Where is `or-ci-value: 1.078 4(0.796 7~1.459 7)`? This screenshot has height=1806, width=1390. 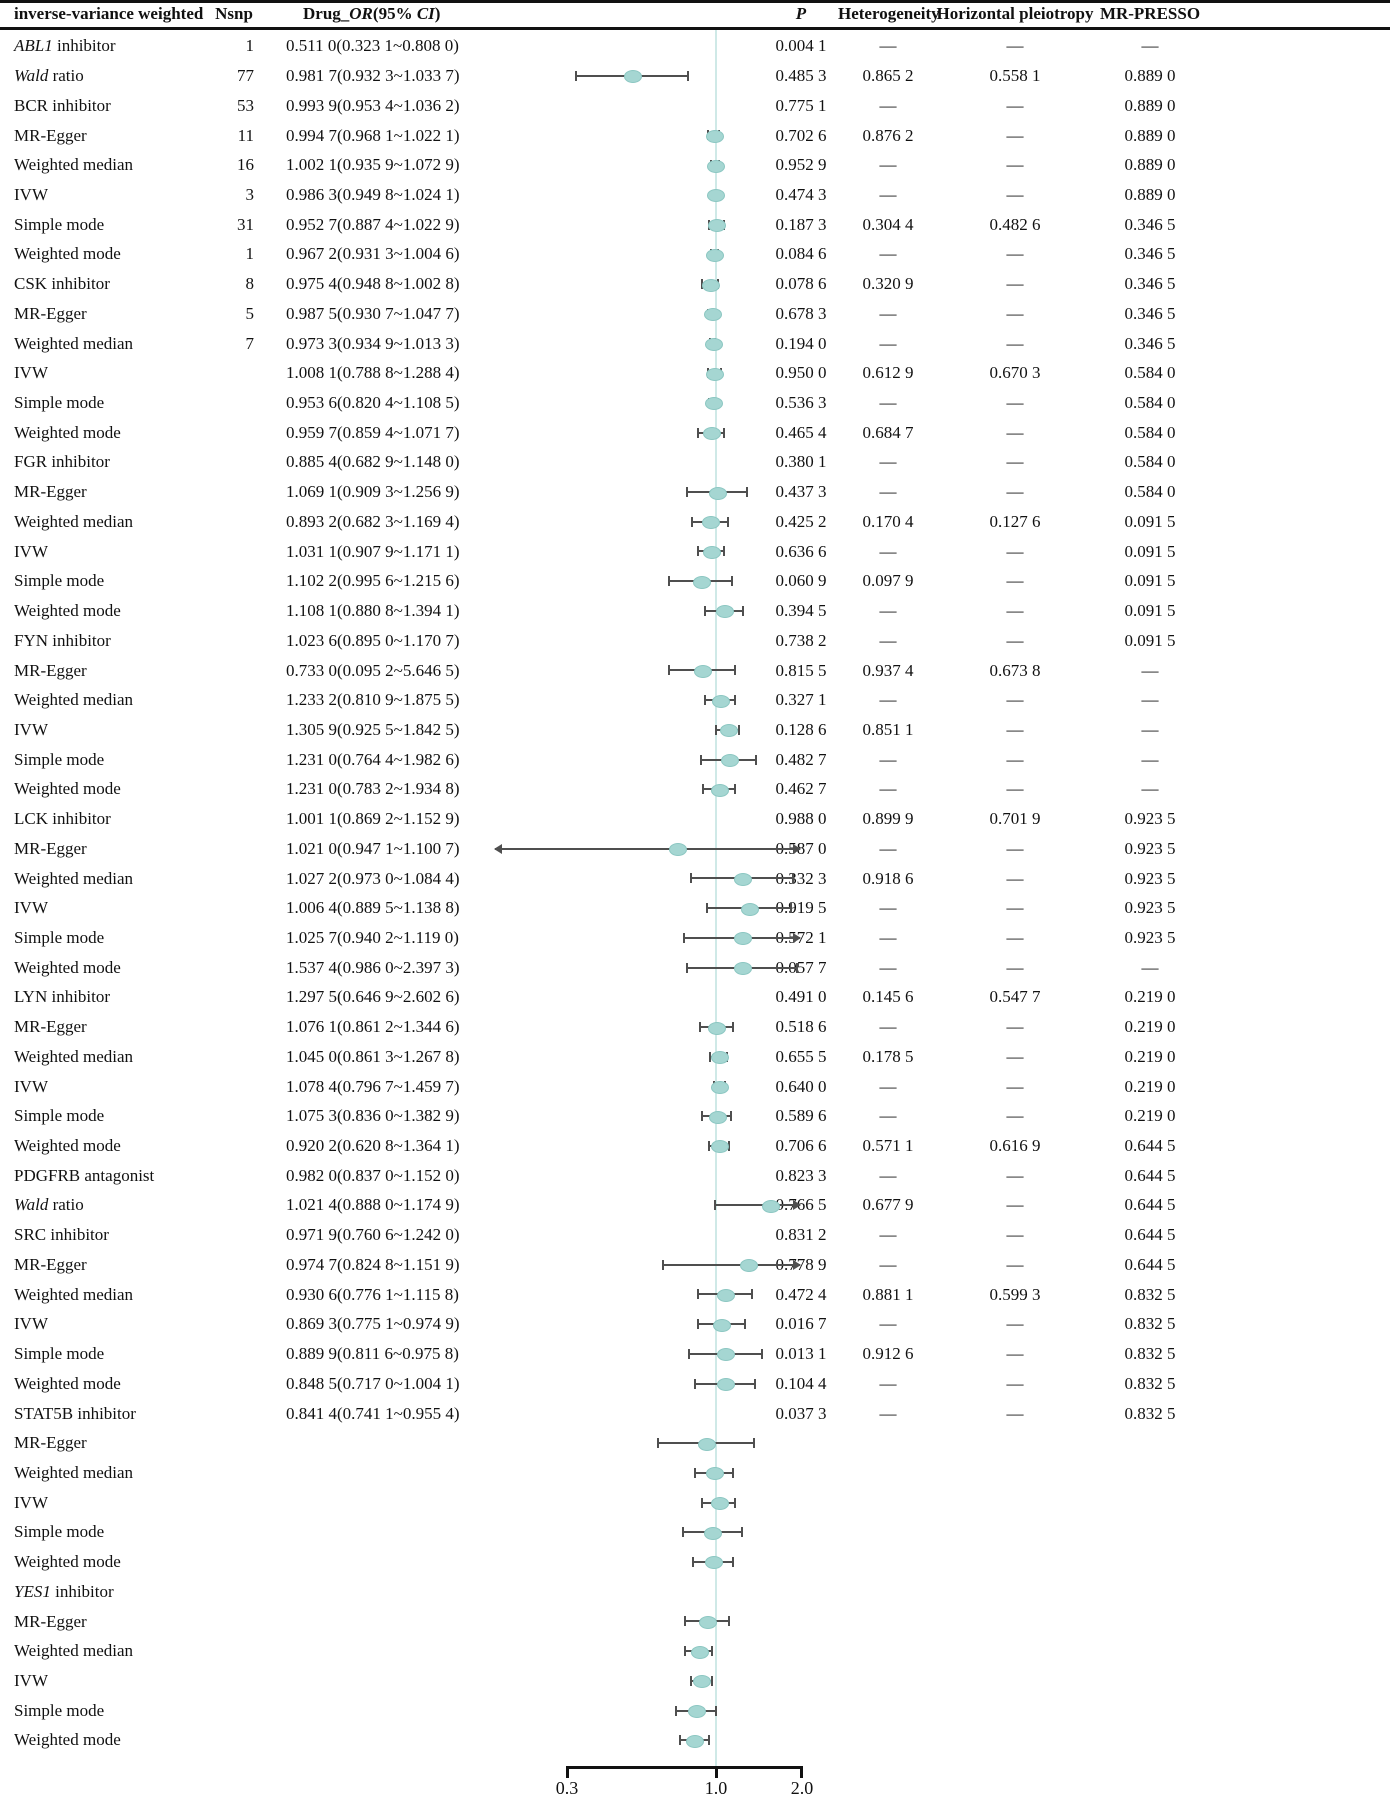 or-ci-value: 1.078 4(0.796 7~1.459 7) is located at coordinates (373, 1086).